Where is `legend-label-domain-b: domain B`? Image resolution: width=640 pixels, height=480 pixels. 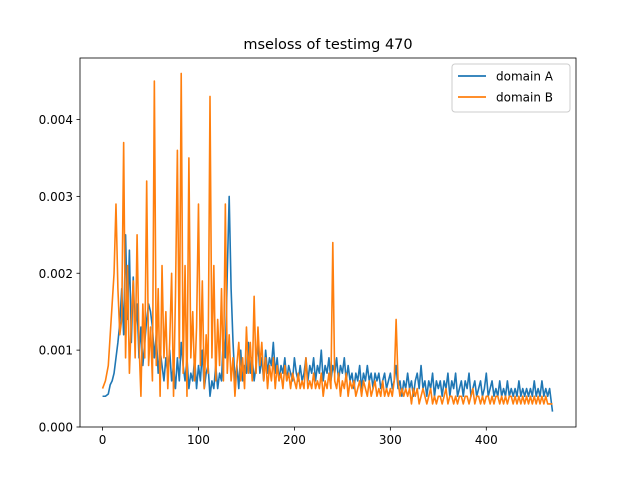 legend-label-domain-b: domain B is located at coordinates (524, 98).